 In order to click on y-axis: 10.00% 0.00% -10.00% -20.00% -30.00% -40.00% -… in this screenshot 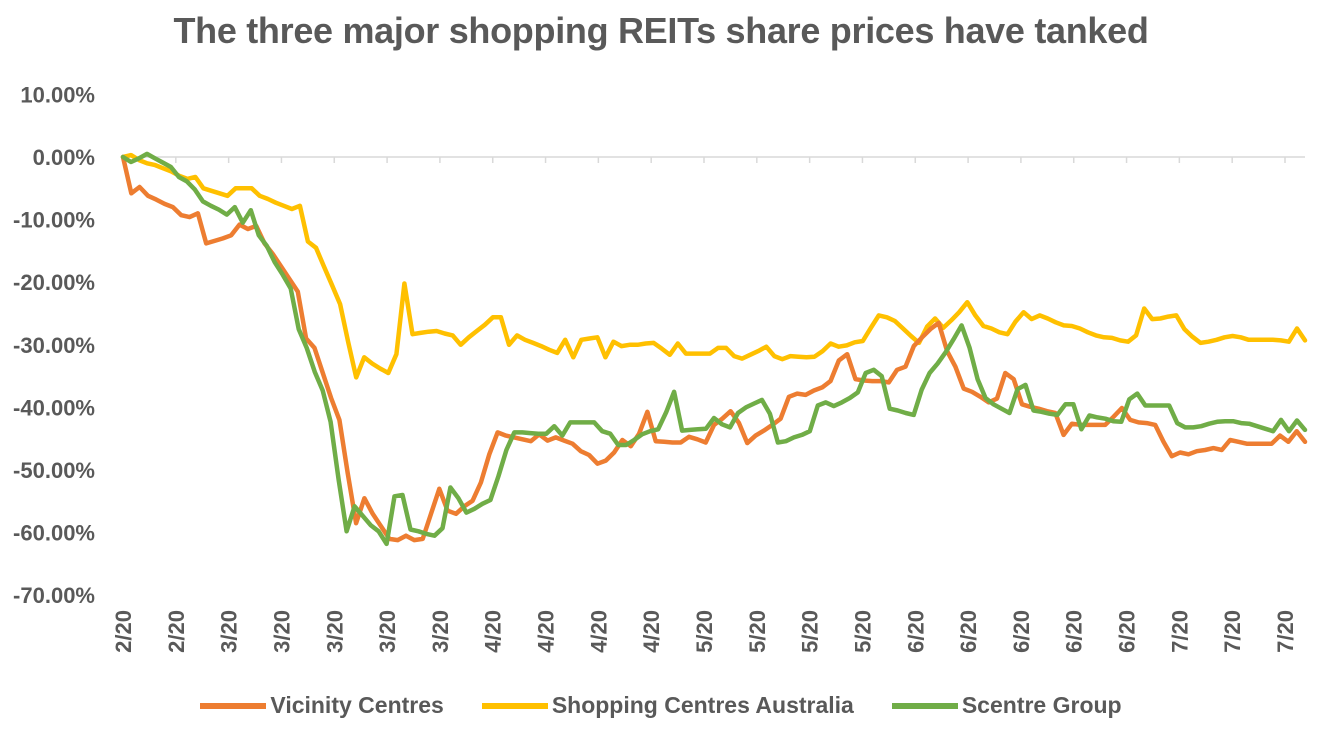, I will do `click(54, 345)`.